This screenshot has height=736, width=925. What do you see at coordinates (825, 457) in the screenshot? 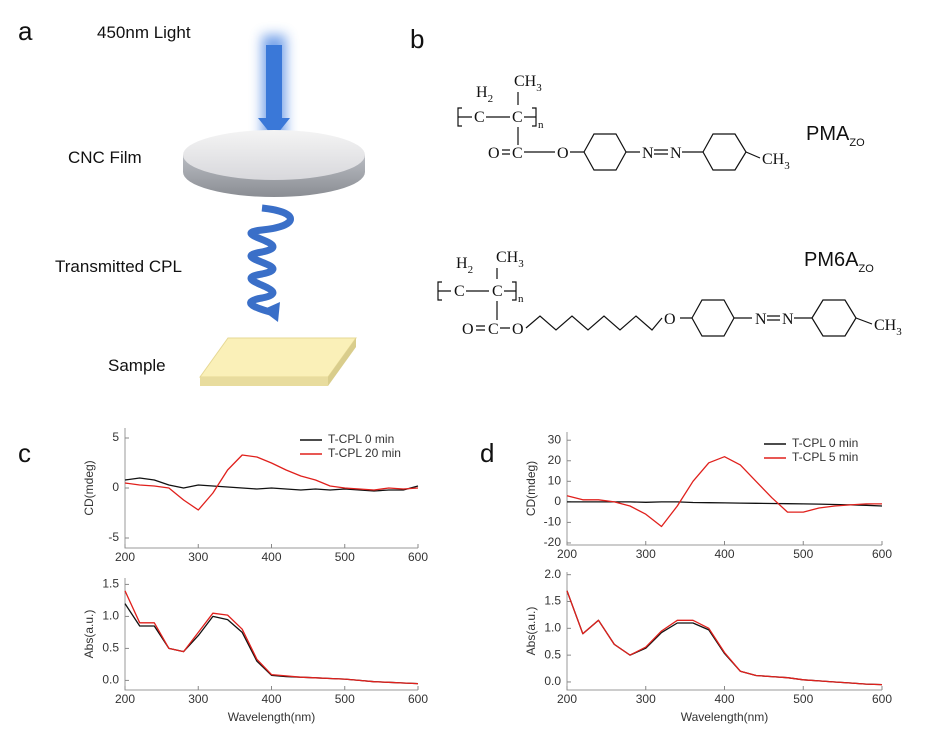
I see `legend-label: T-CPL 5 min` at bounding box center [825, 457].